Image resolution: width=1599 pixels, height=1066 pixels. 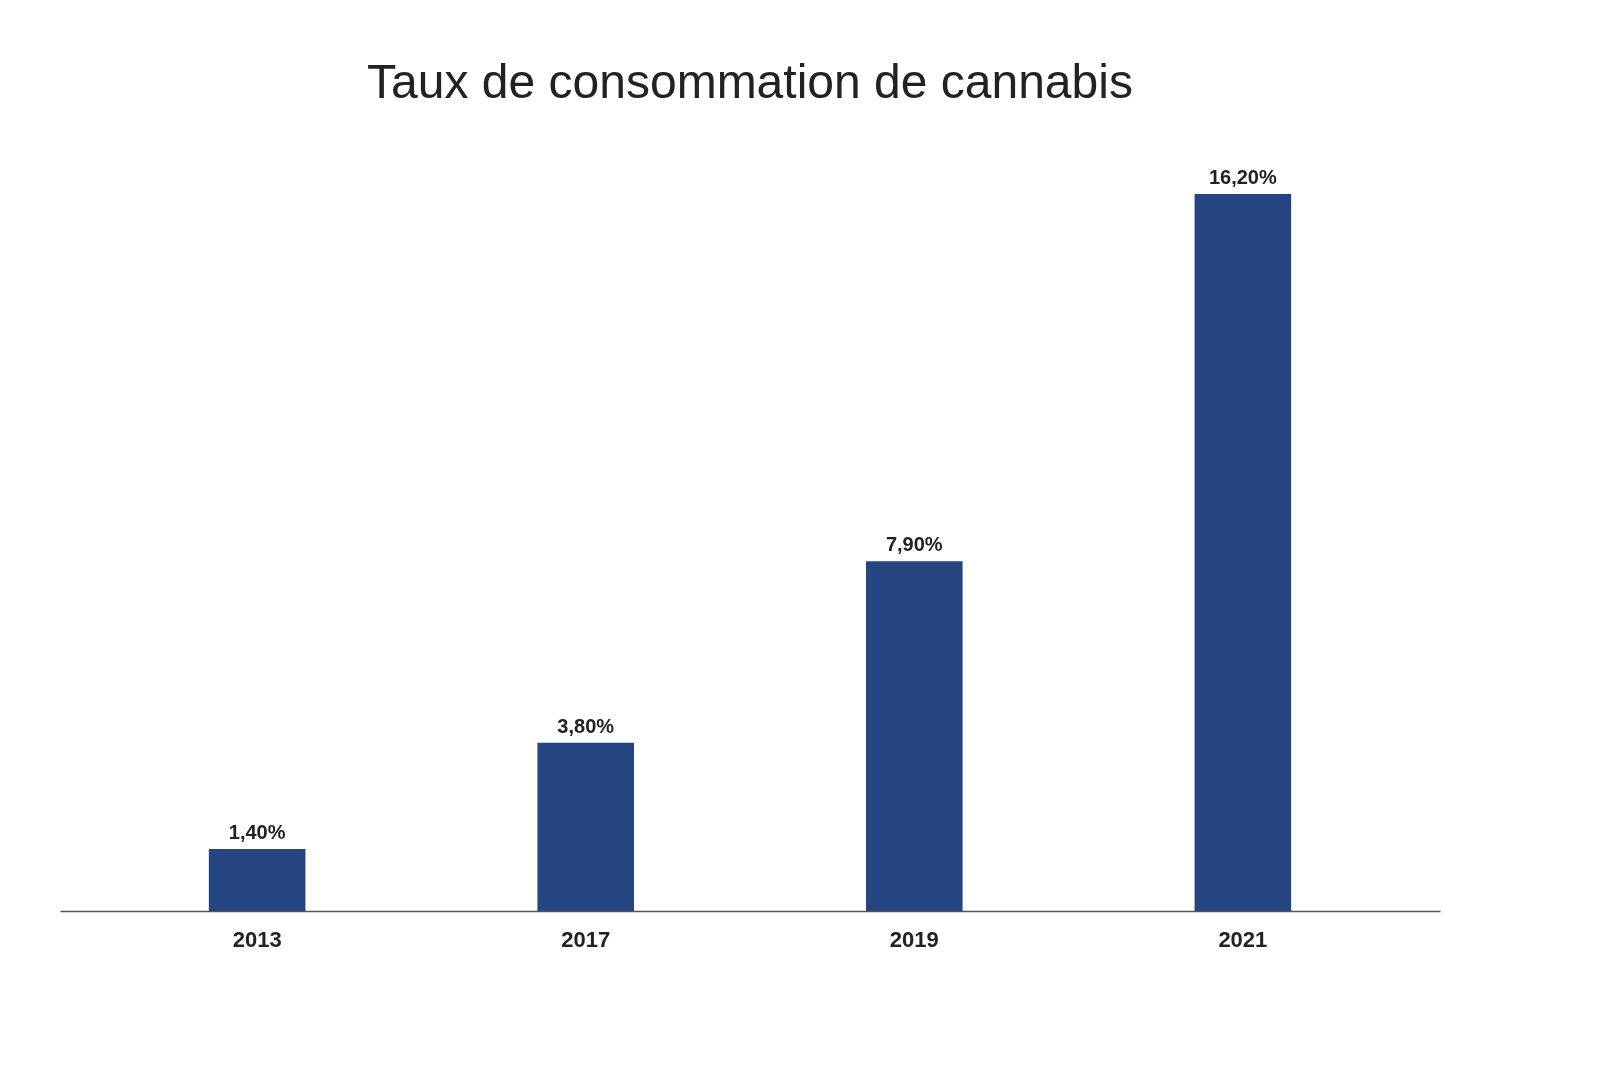 What do you see at coordinates (257, 939) in the screenshot?
I see `x-tick-label: 2013` at bounding box center [257, 939].